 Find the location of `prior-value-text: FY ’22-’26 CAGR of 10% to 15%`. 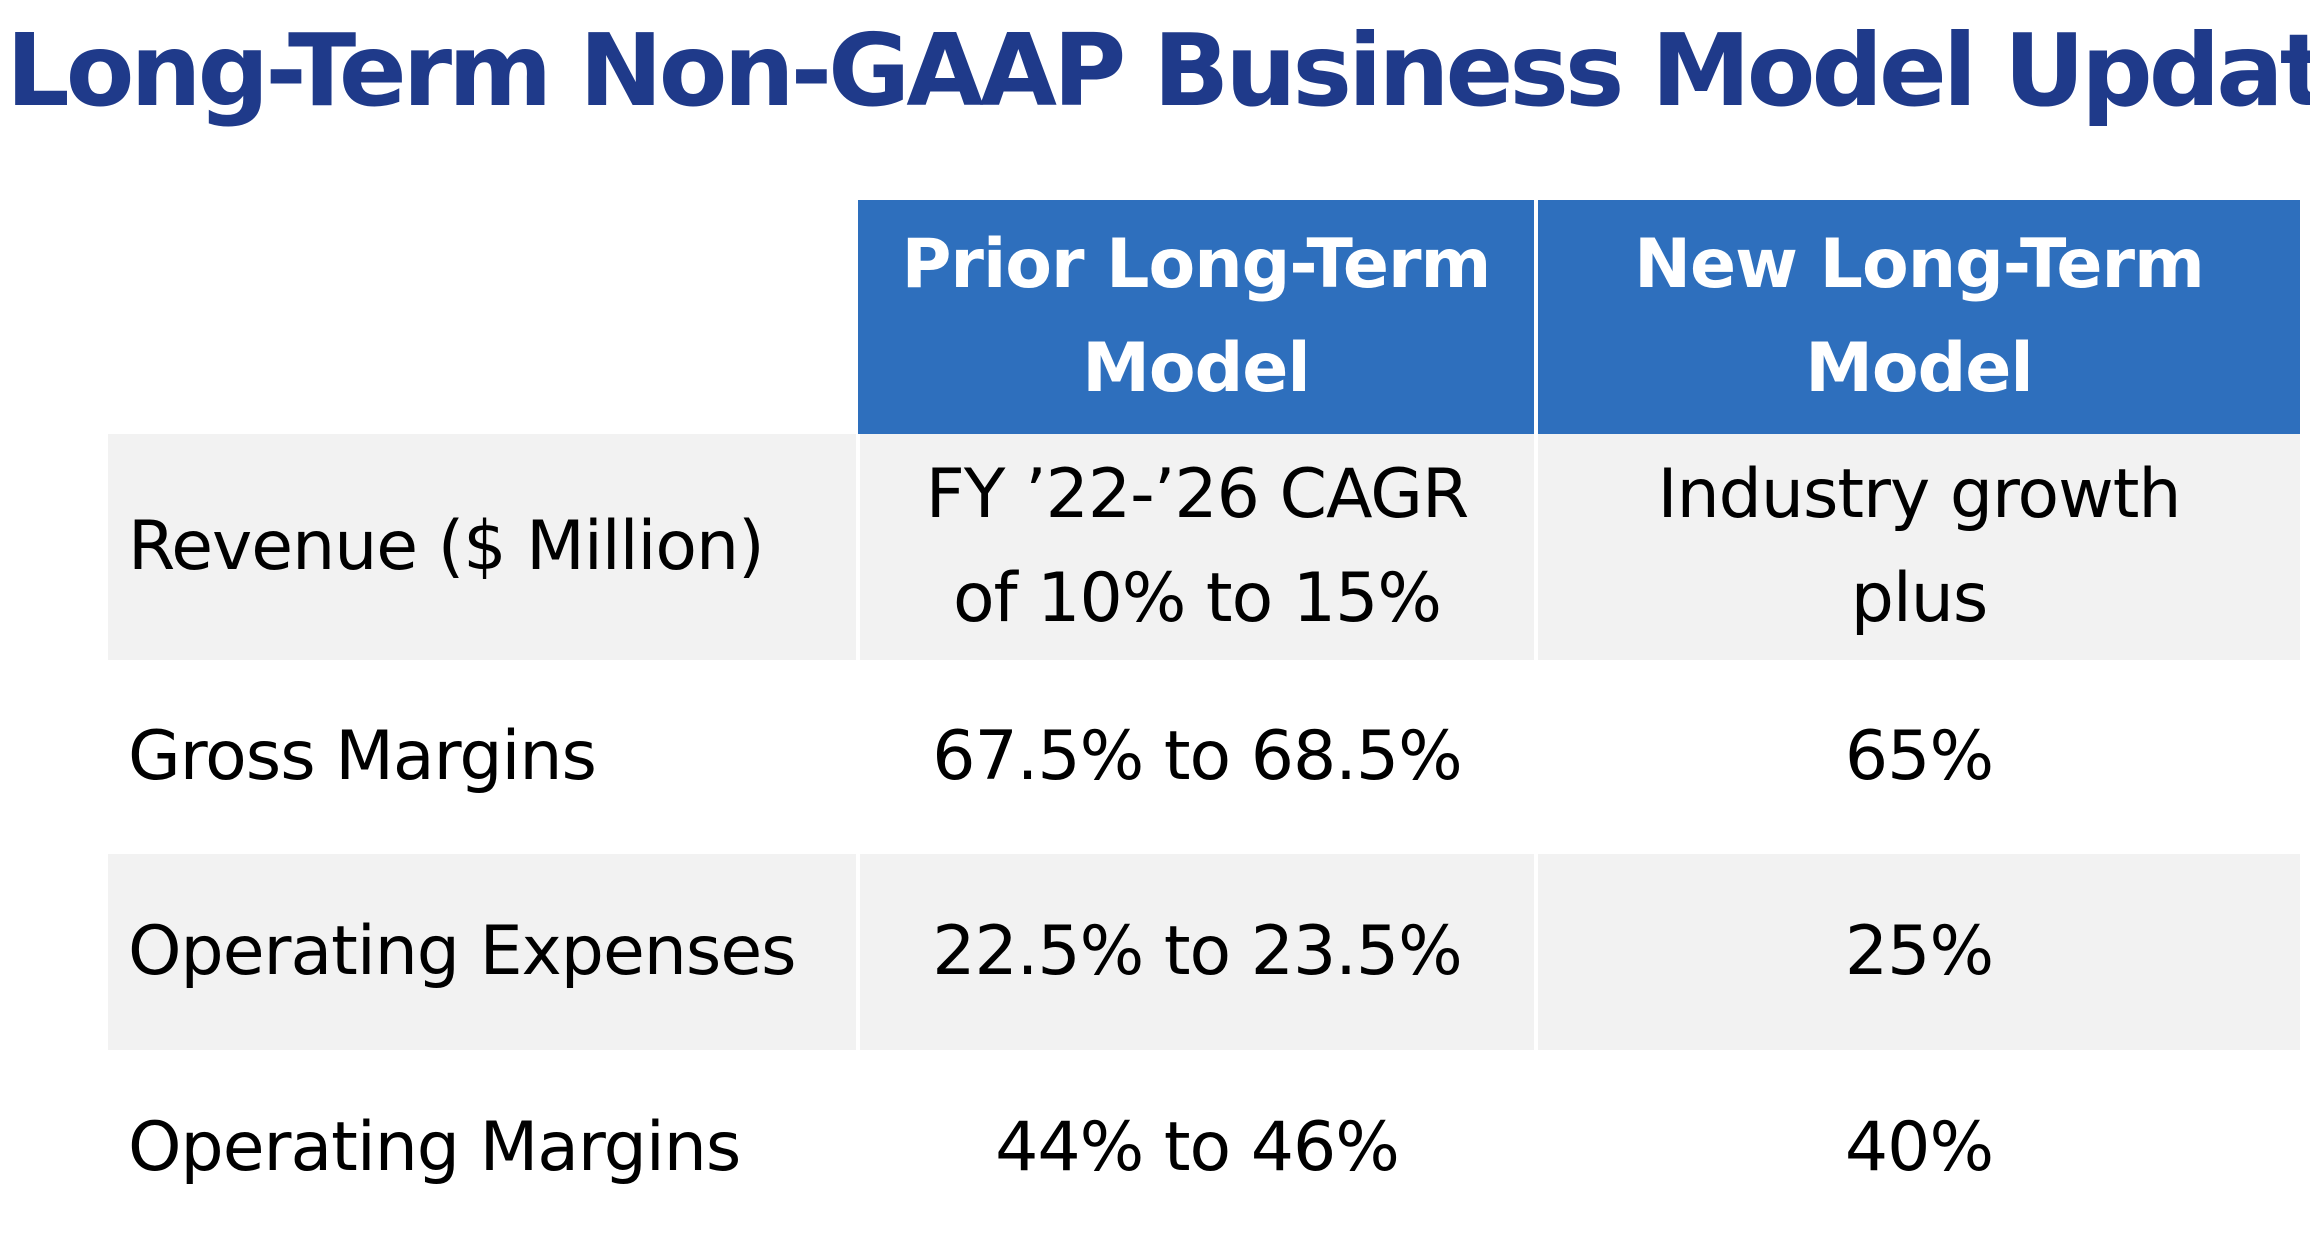

prior-value-text: FY ’22-’26 CAGR of 10% to 15% is located at coordinates (1197, 546).